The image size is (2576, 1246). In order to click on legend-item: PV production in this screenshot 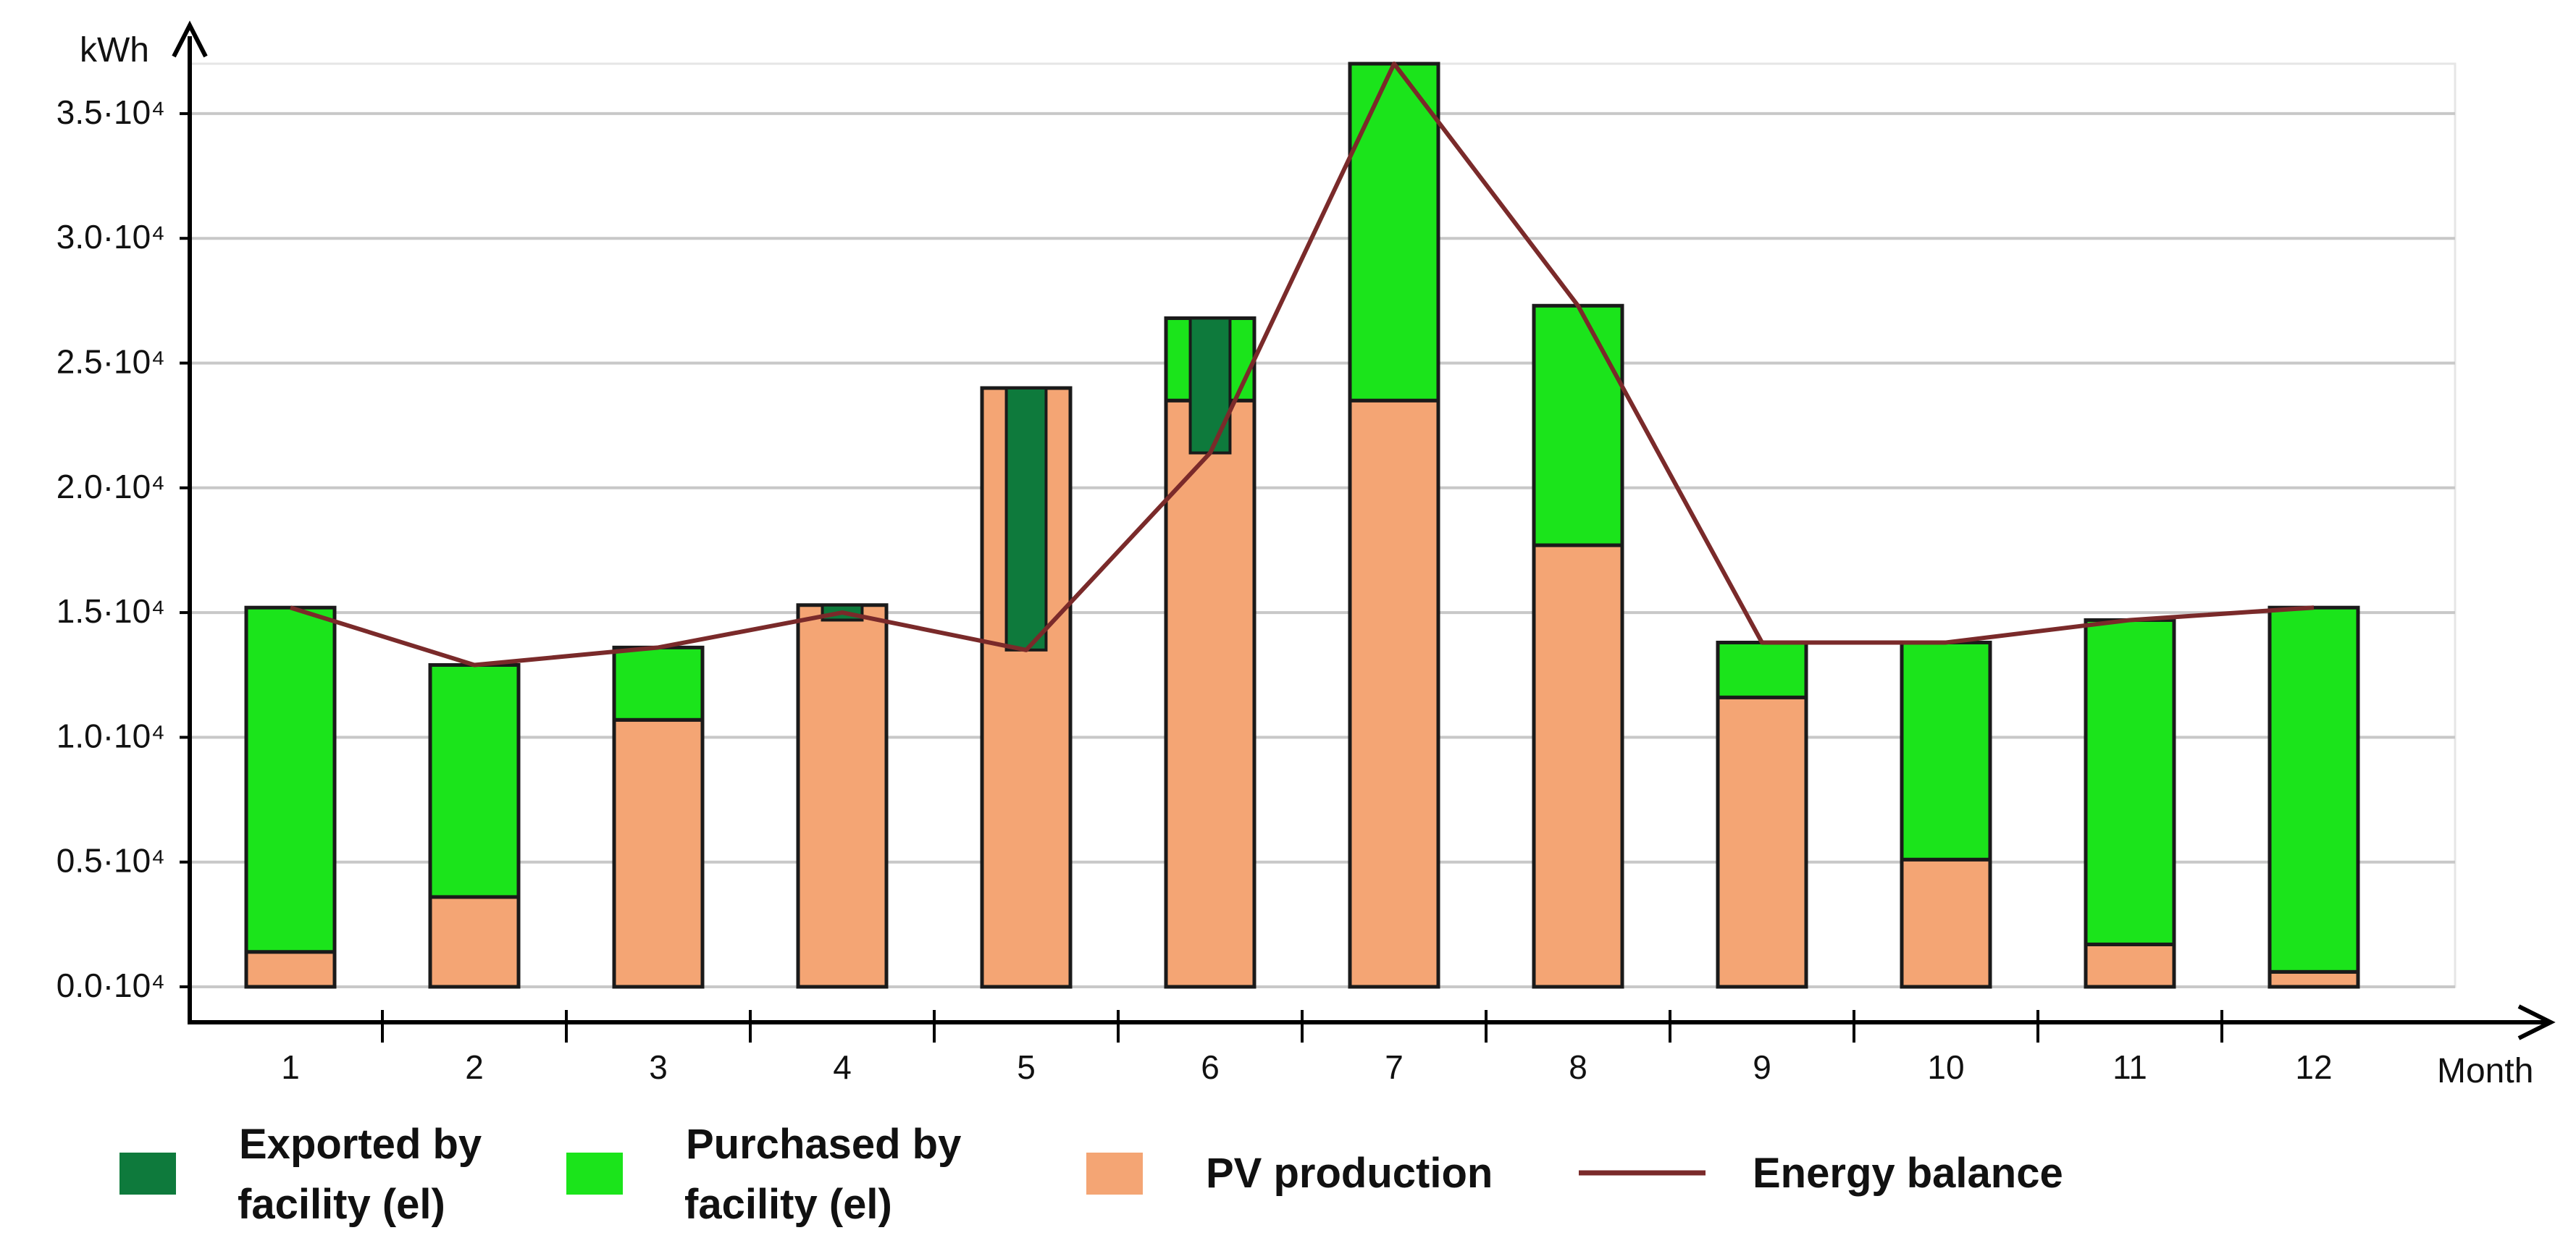, I will do `click(1289, 1173)`.